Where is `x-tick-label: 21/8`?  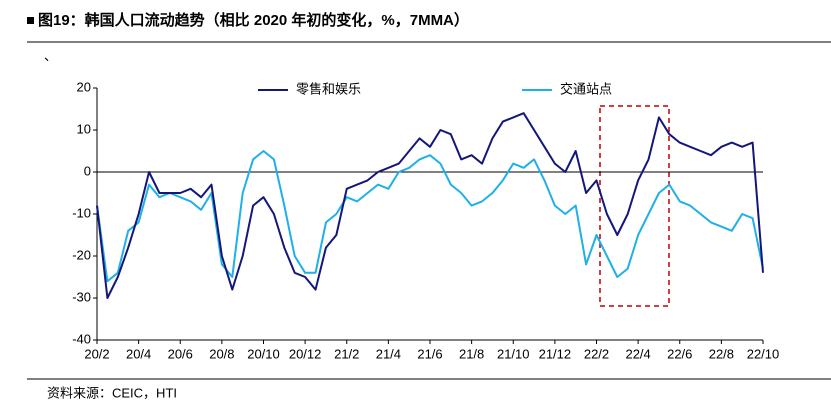 x-tick-label: 21/8 is located at coordinates (471, 353).